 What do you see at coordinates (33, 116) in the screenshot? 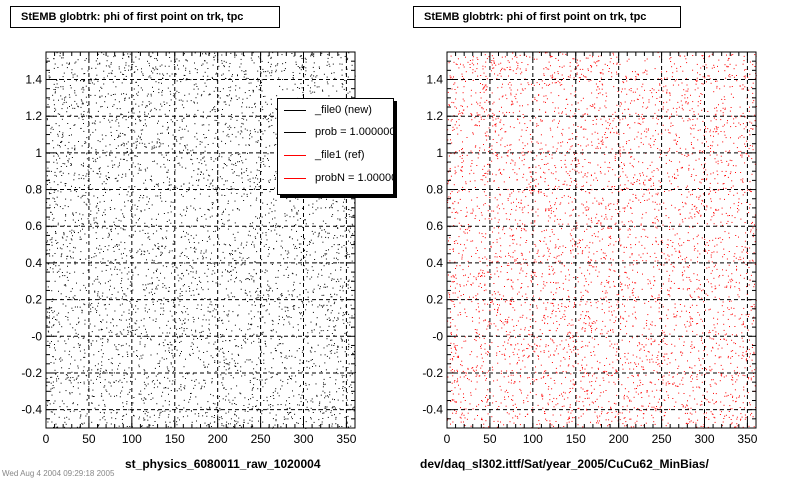
I see `y-tick-label: 1.2` at bounding box center [33, 116].